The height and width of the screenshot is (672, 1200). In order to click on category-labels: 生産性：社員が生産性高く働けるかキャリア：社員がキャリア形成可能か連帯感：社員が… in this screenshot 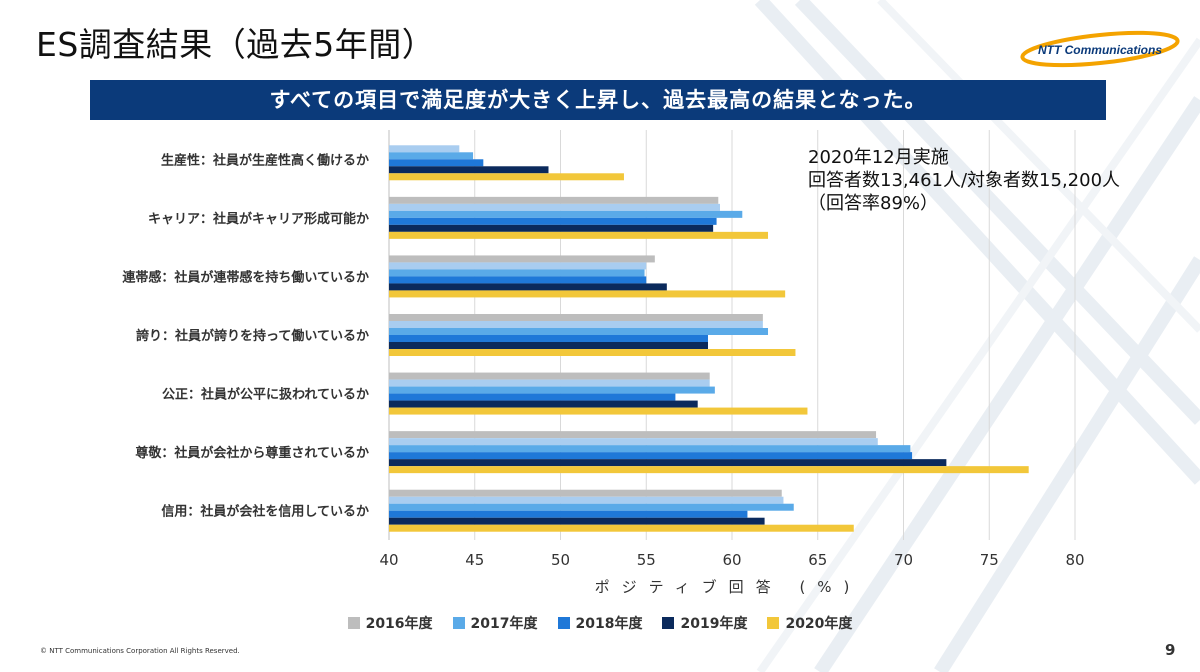, I will do `click(245, 335)`.